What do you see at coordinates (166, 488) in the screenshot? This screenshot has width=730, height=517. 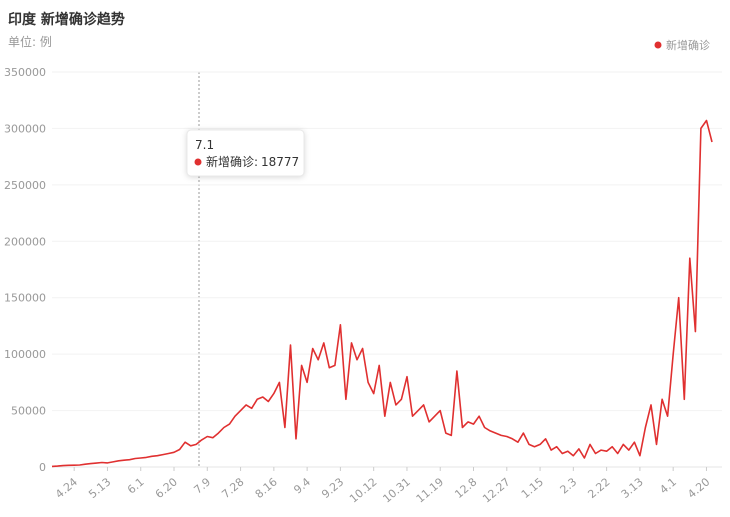 I see `x-tick-label: 6.20` at bounding box center [166, 488].